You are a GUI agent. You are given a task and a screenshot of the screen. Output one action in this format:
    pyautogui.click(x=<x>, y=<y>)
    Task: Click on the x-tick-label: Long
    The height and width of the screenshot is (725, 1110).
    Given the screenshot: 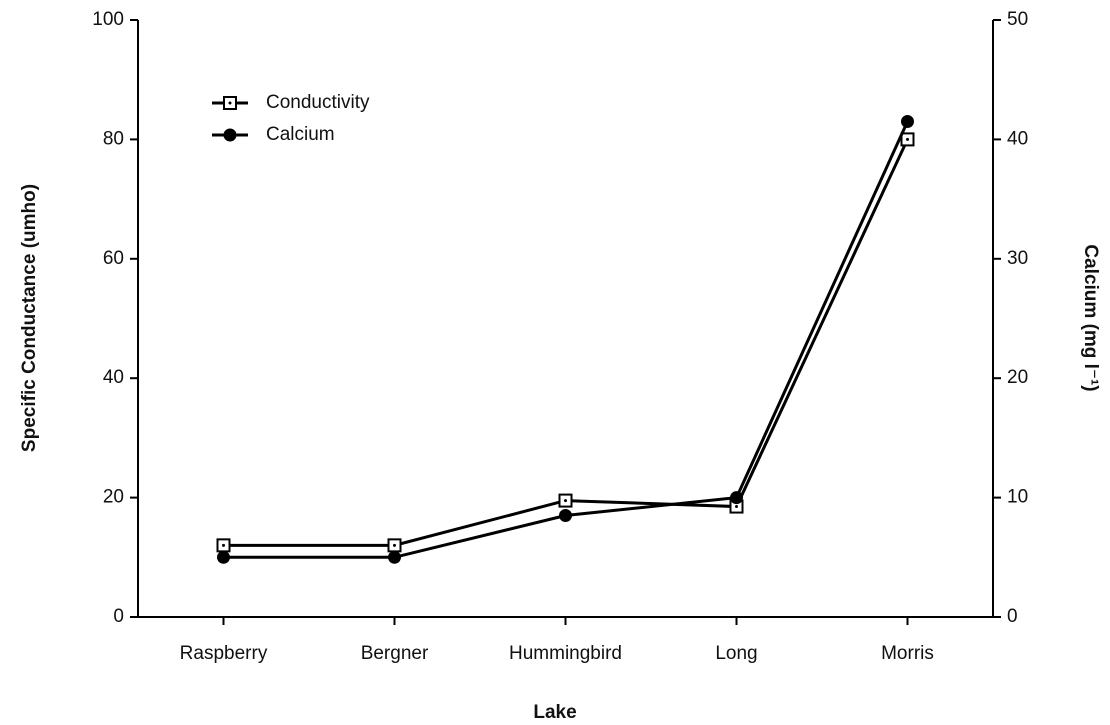 What is the action you would take?
    pyautogui.click(x=736, y=653)
    